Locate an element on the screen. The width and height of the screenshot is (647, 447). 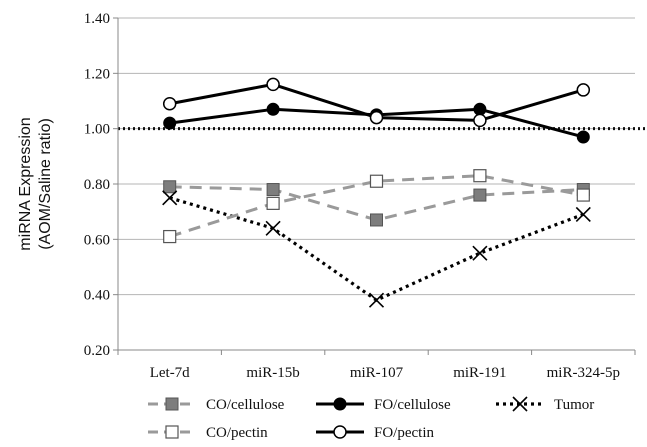
x-tick-label: Let-7d is located at coordinates (170, 373).